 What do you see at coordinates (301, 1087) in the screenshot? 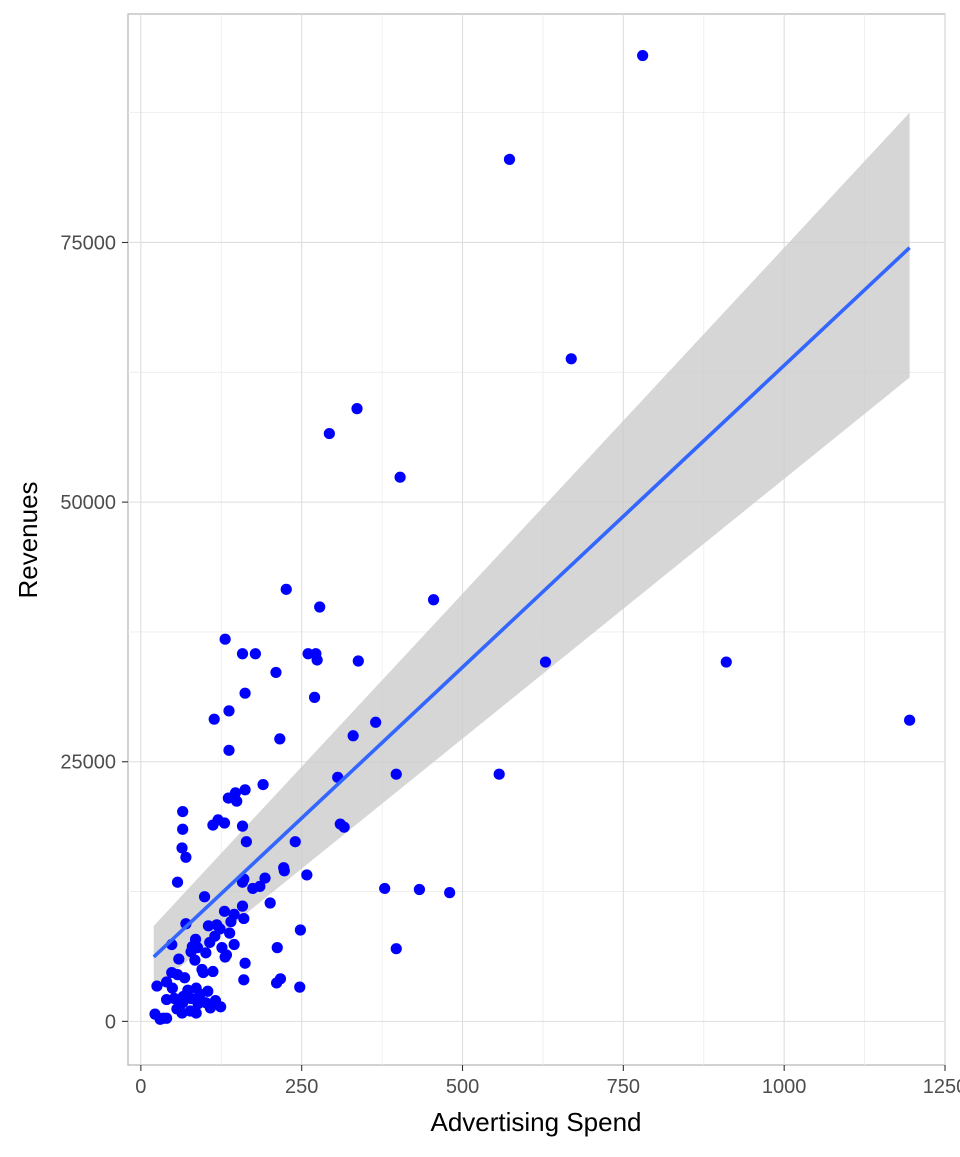
I see `x-tick-label: 250` at bounding box center [301, 1087].